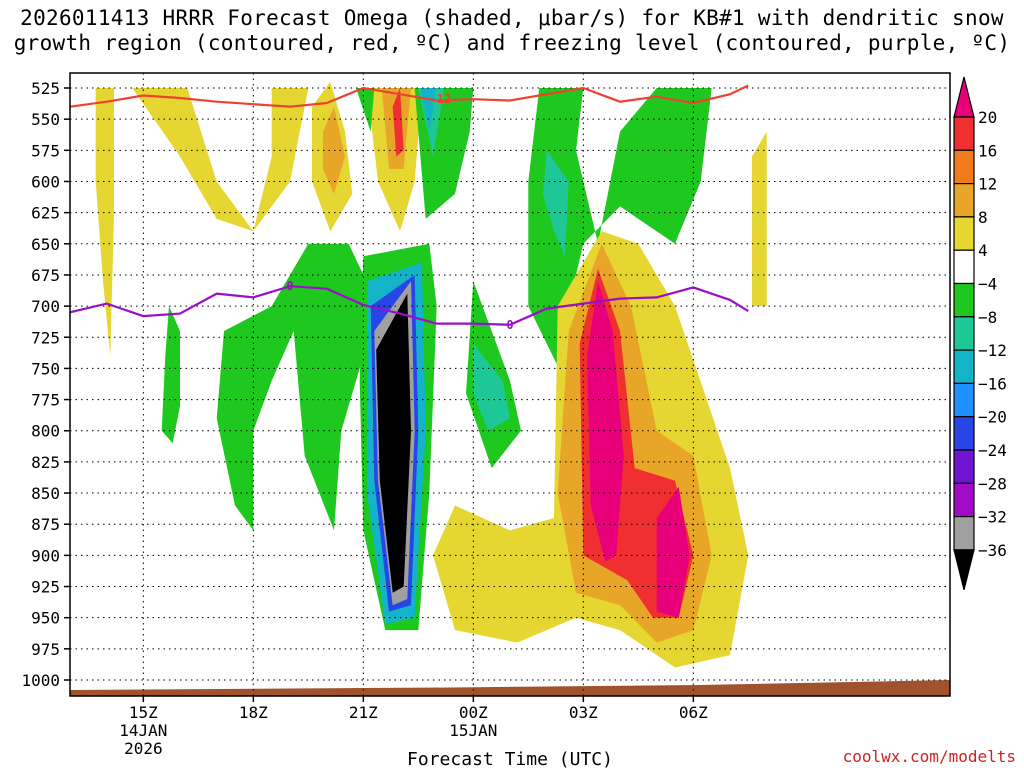 The width and height of the screenshot is (1024, 768). I want to click on colorbar-arrow-top, so click(964, 97).